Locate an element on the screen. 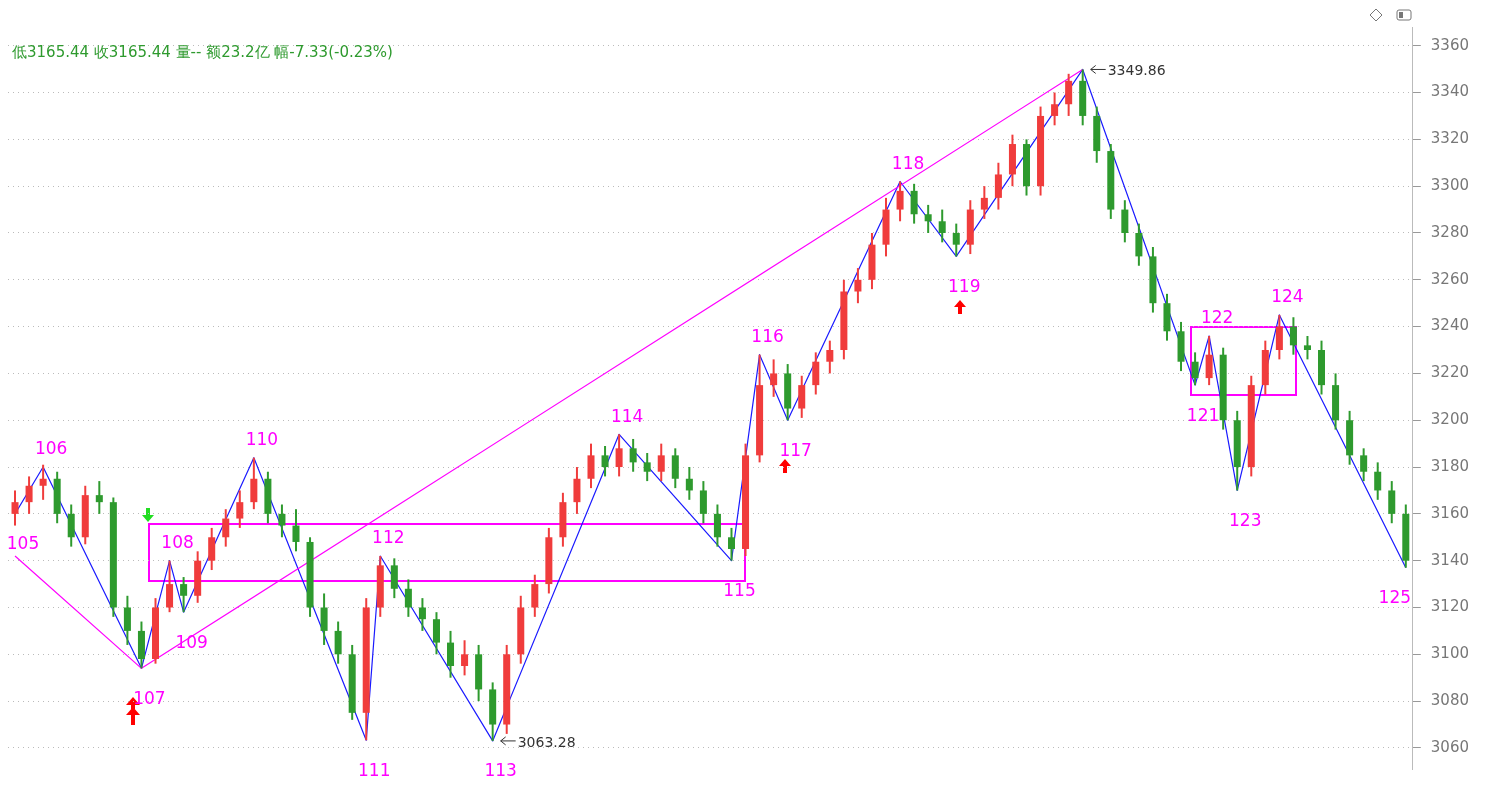 This screenshot has width=1495, height=798. text: 低3165.44 收3165.44 量-- 额23.2亿 幅-7.33(-0.23%) is located at coordinates (202, 51).